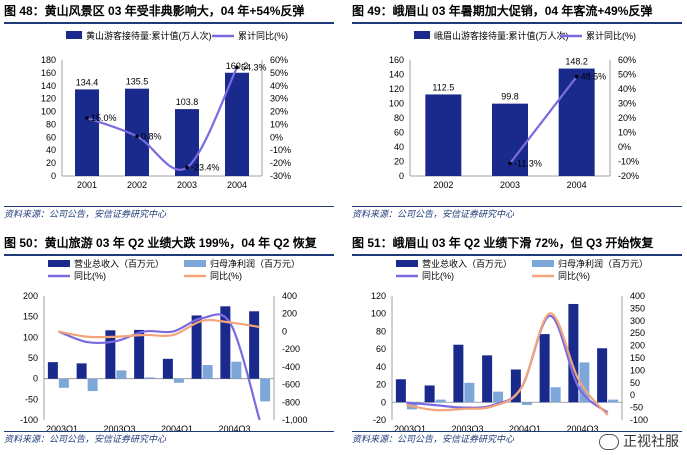 This screenshot has height=455, width=687. Describe the element at coordinates (635, 383) in the screenshot. I see `y2-tick-label: 50` at that location.